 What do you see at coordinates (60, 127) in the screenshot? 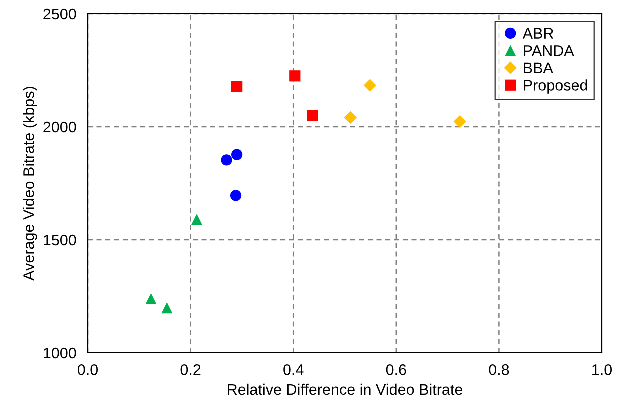
I see `y-tick-label: 2000` at bounding box center [60, 127].